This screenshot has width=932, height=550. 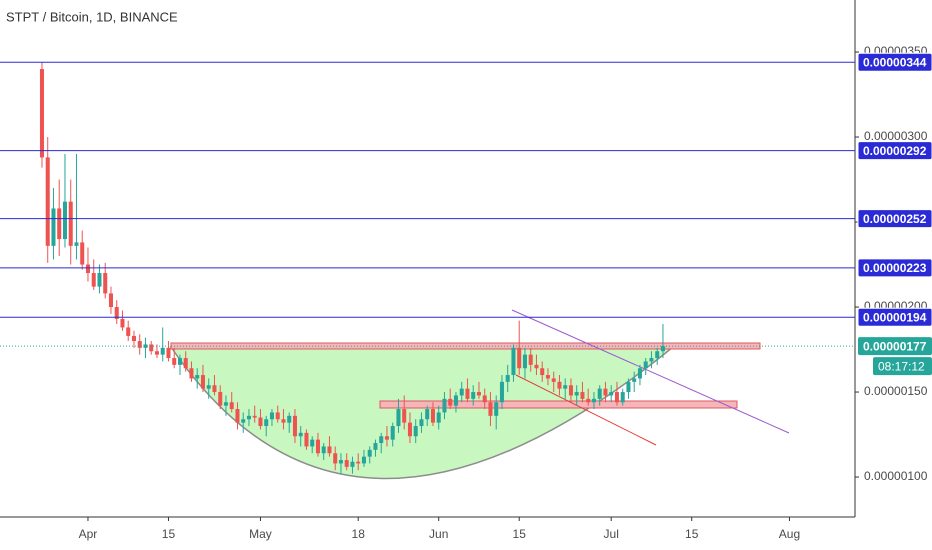 I want to click on last-price-tag, so click(x=895, y=346).